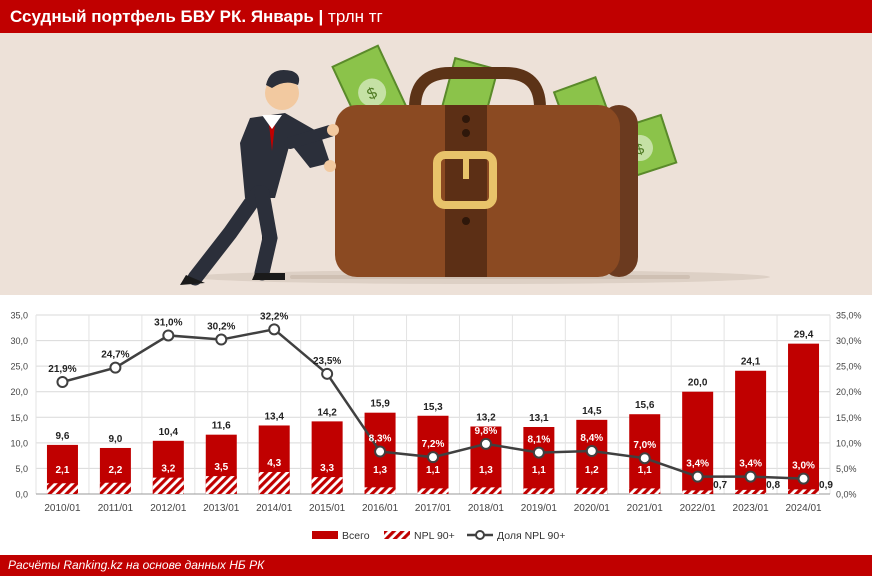 This screenshot has height=576, width=872. I want to click on share-point-label: 21,9%, so click(62, 369).